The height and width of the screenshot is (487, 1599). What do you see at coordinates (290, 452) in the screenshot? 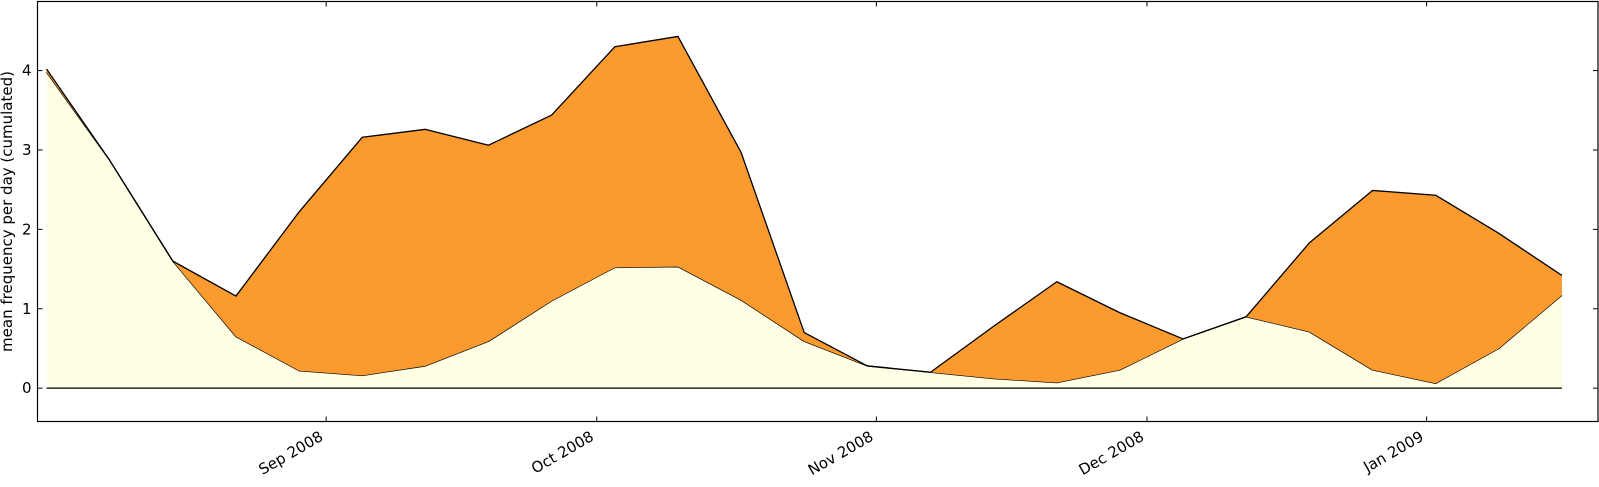
I see `x-tick-label: Sep 2008` at bounding box center [290, 452].